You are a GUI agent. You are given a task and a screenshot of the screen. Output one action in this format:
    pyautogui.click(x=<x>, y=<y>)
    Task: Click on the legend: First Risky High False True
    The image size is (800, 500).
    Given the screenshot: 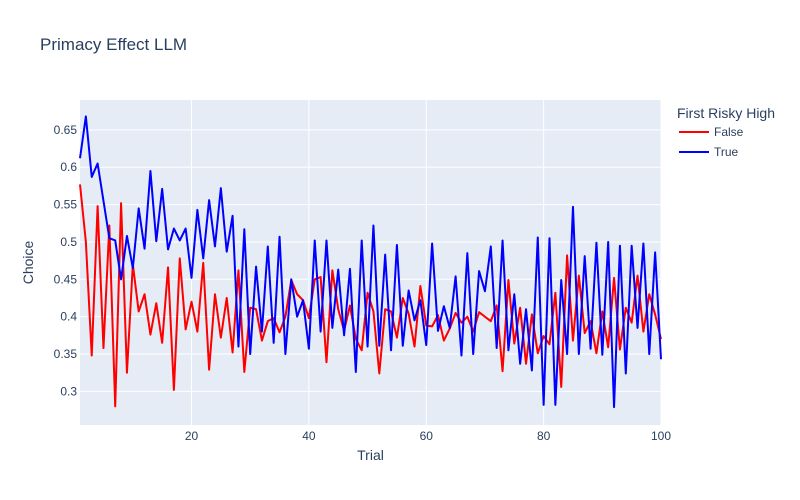 What is the action you would take?
    pyautogui.click(x=726, y=132)
    